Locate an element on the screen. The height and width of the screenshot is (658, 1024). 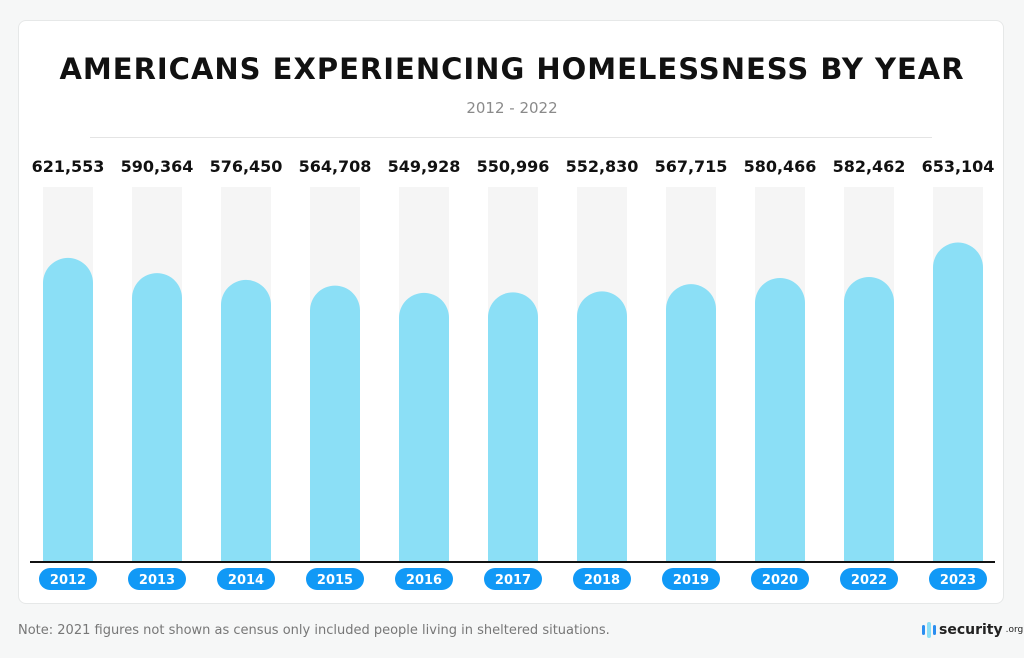
year-pill-2014 is located at coordinates (246, 579).